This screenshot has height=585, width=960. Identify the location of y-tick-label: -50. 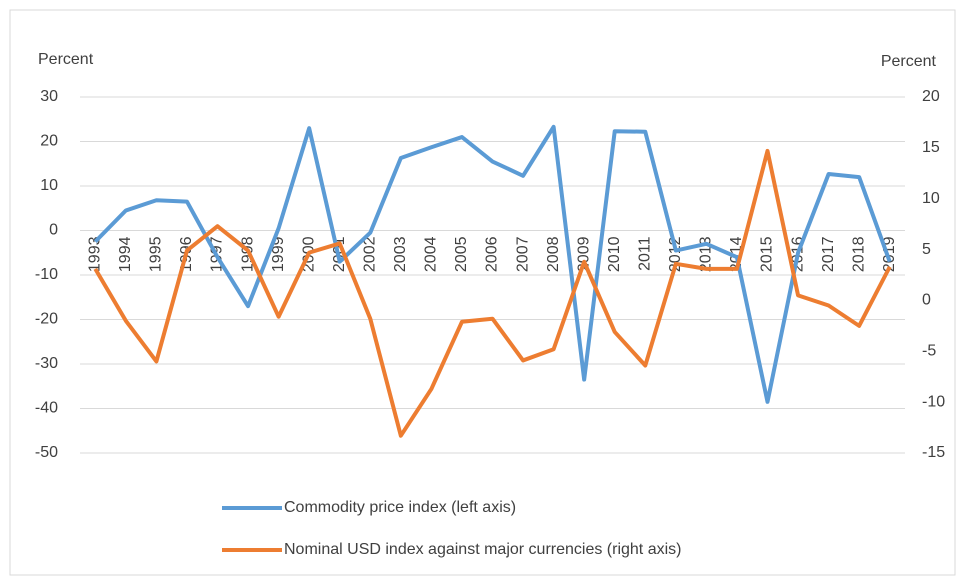
(46, 452).